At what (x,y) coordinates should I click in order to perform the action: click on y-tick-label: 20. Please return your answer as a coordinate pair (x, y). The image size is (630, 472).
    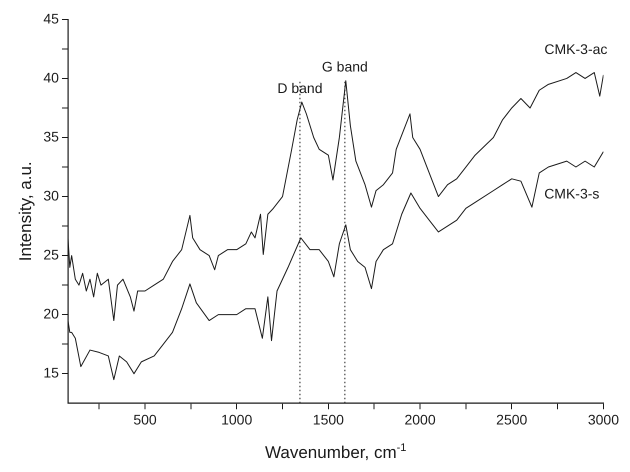
    Looking at the image, I should click on (51, 313).